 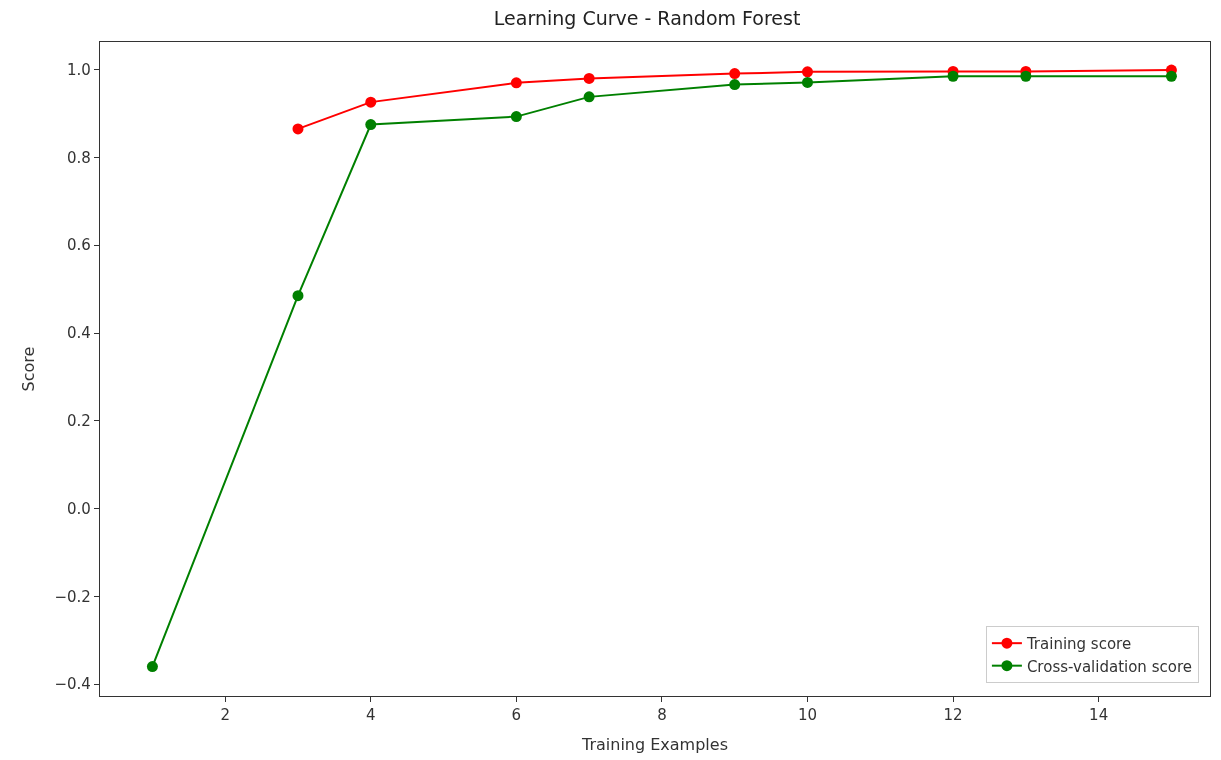 What do you see at coordinates (79, 245) in the screenshot?
I see `y-tick-label: 0.6` at bounding box center [79, 245].